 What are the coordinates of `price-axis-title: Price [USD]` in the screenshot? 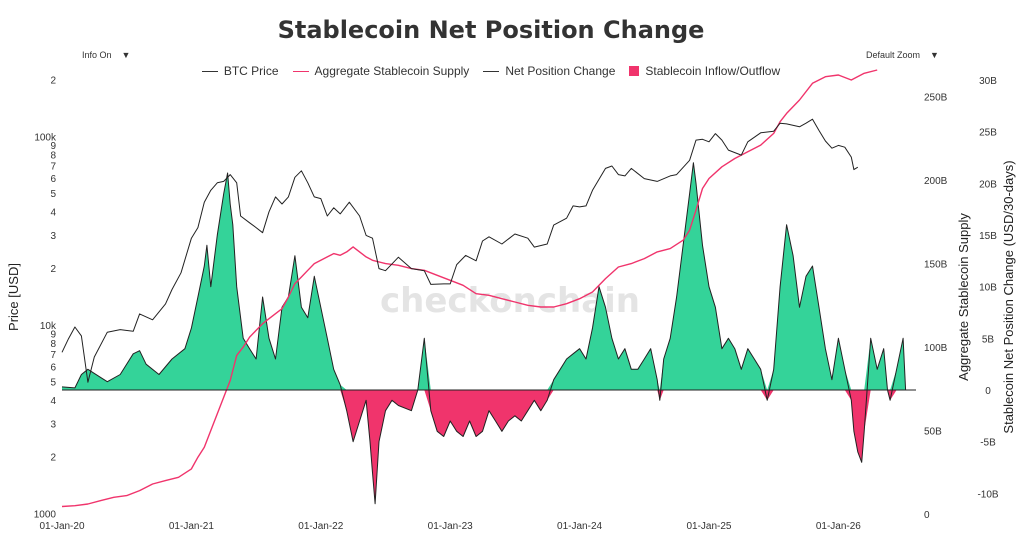 It's located at (13, 297).